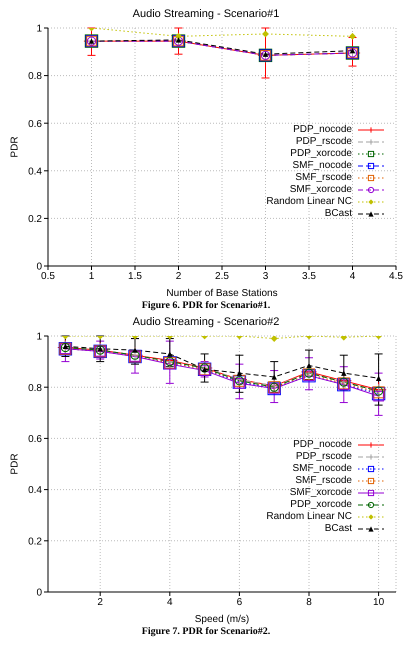  What do you see at coordinates (48, 276) in the screenshot?
I see `x-tick-label: 0.5` at bounding box center [48, 276].